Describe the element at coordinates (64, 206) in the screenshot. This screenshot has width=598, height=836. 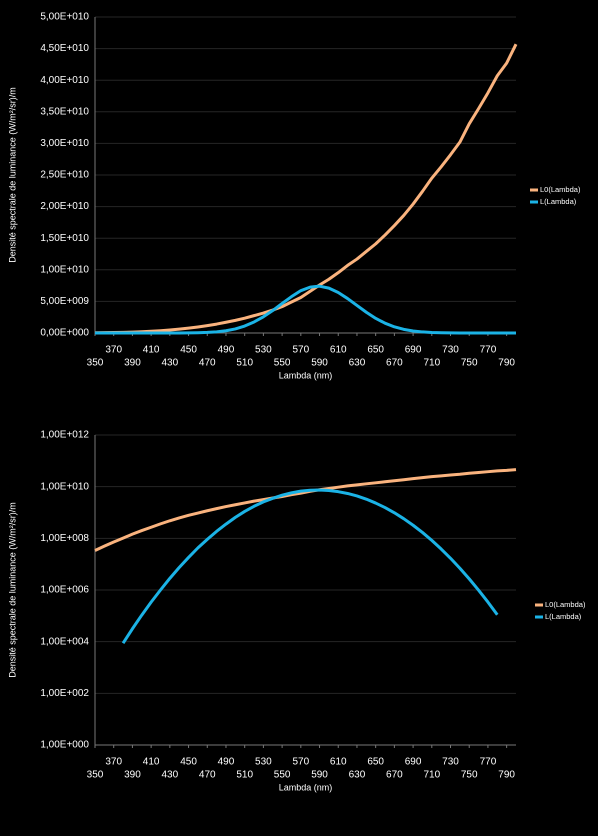
I see `y-tick-label: 2,00E+010` at that location.